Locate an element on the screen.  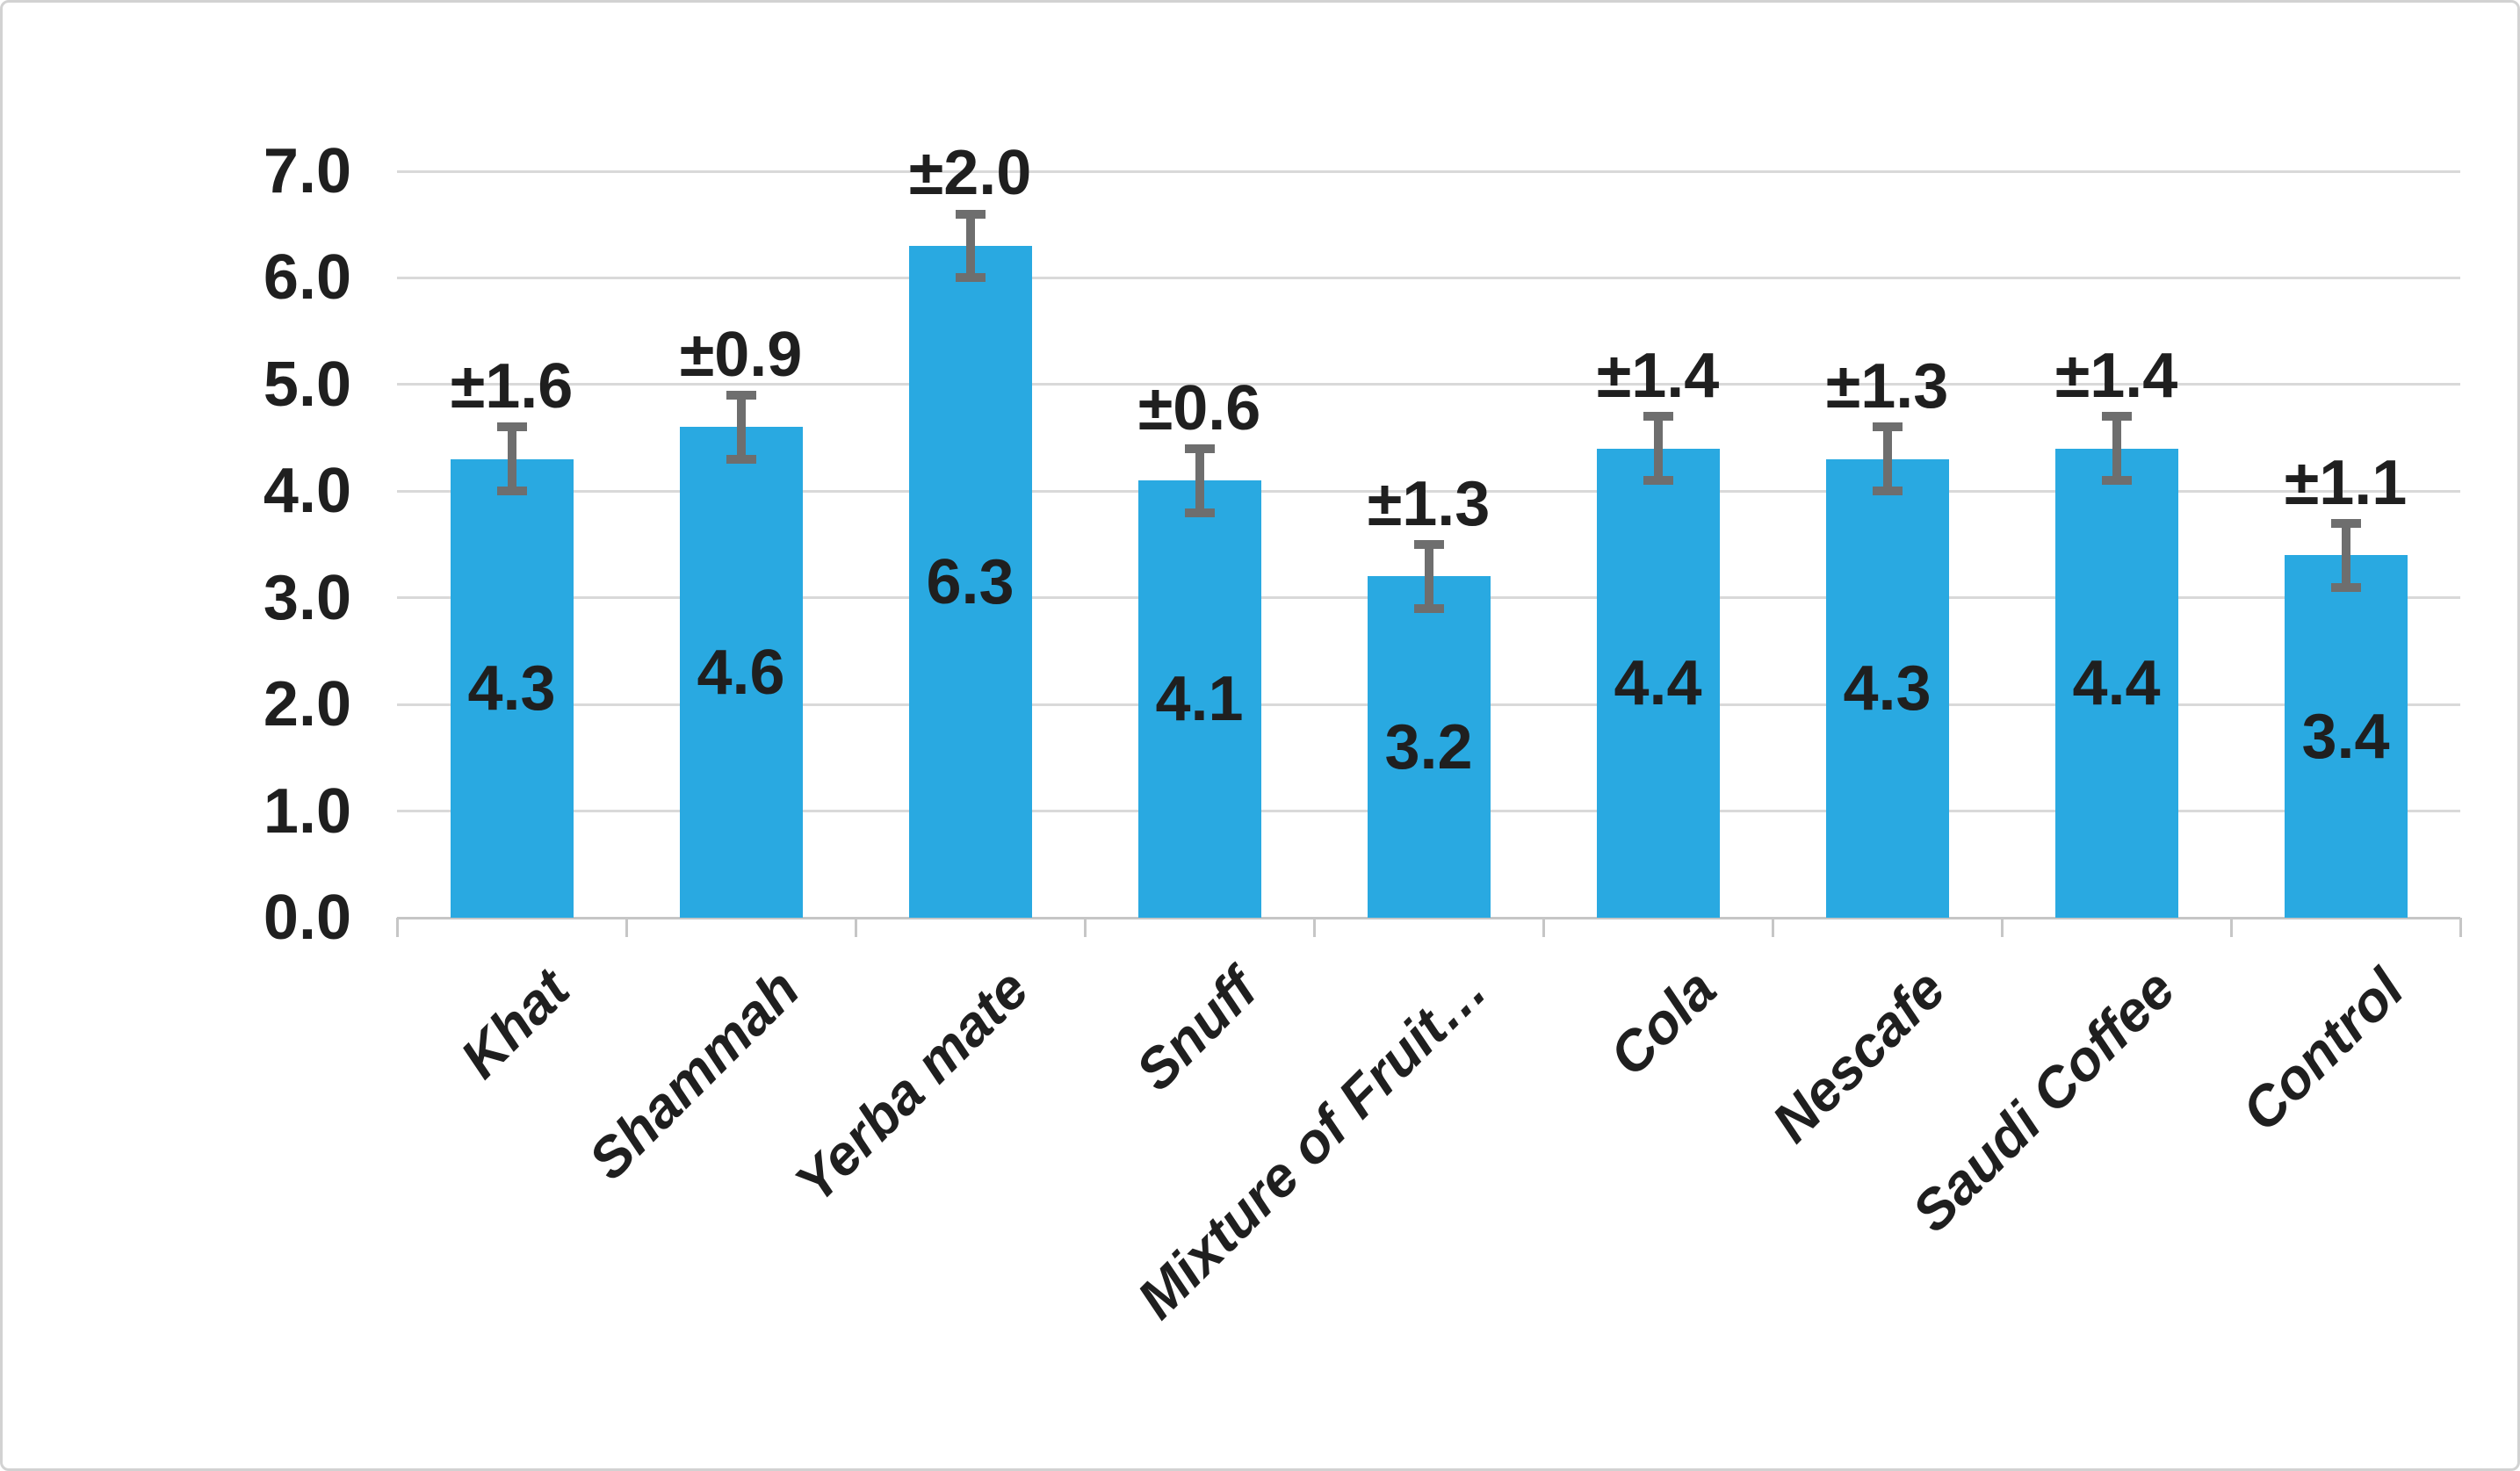
error-bar-label: ±2.0 is located at coordinates (970, 174).